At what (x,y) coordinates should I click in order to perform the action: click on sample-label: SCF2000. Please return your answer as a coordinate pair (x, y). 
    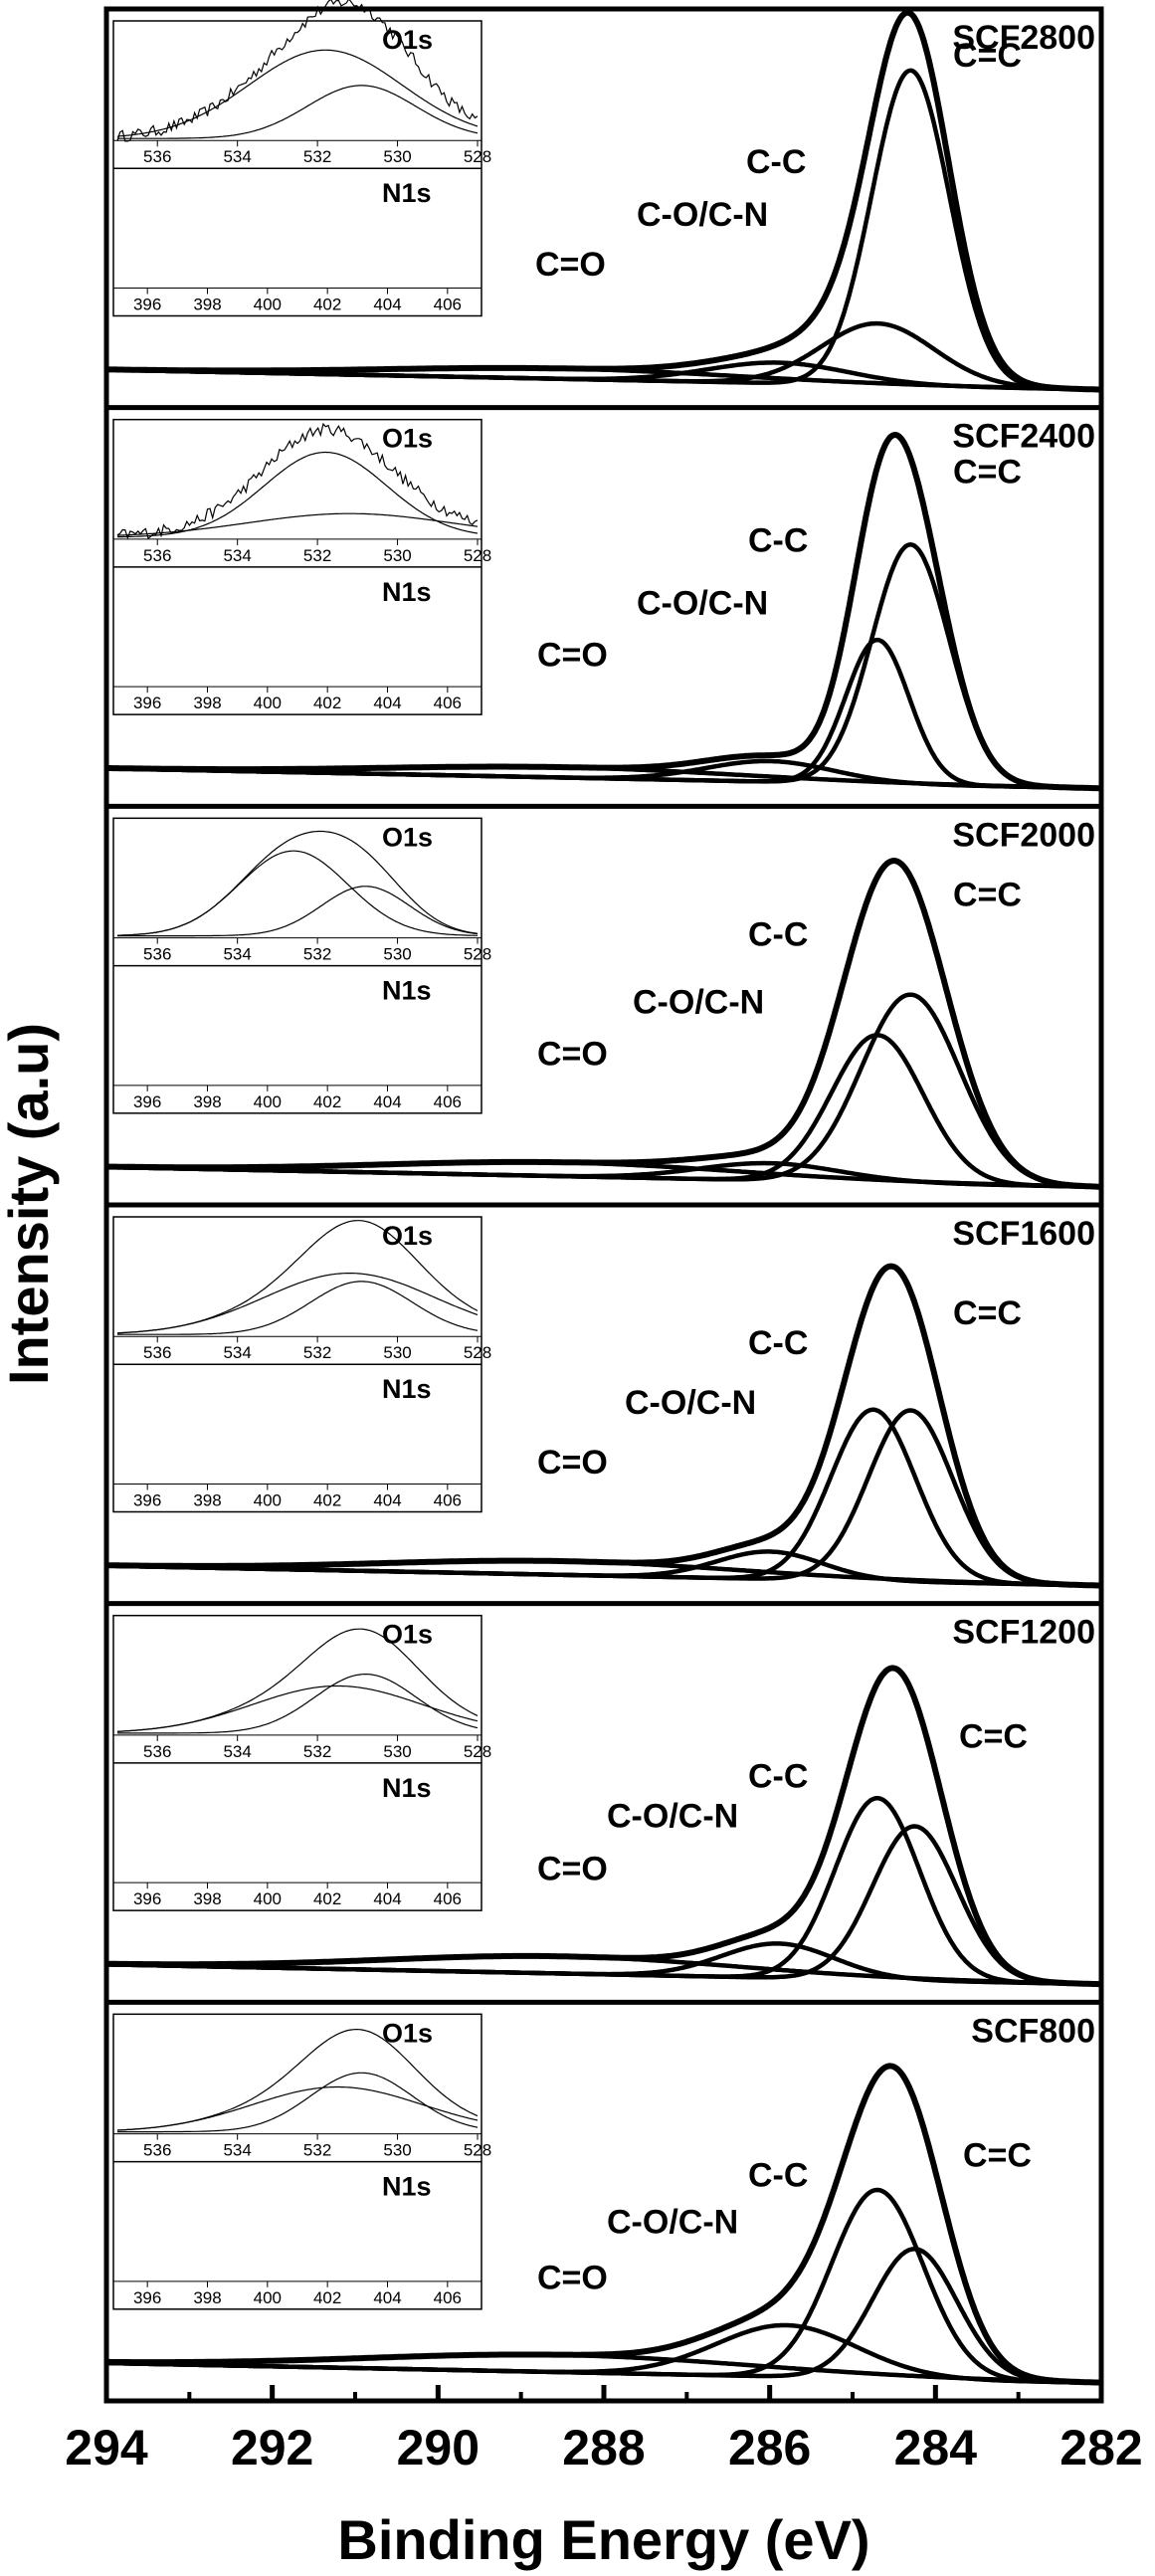
    Looking at the image, I should click on (1023, 835).